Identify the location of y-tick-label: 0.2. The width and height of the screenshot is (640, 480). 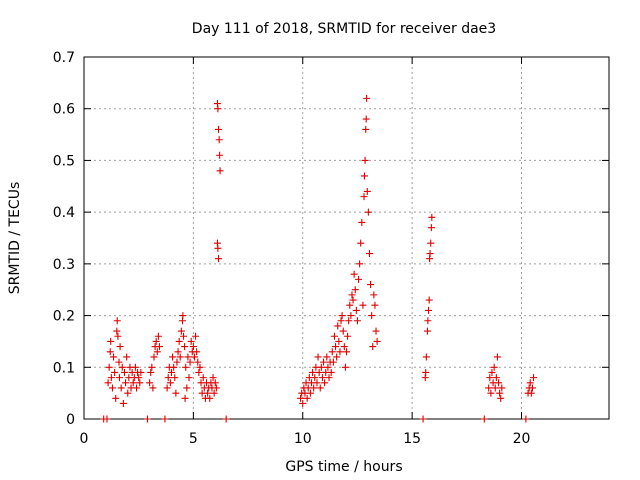
(64, 317).